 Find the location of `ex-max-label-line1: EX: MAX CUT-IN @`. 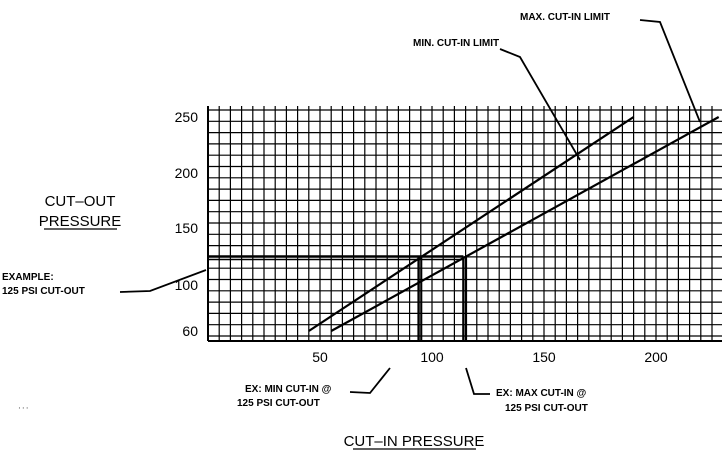

ex-max-label-line1: EX: MAX CUT-IN @ is located at coordinates (541, 393).